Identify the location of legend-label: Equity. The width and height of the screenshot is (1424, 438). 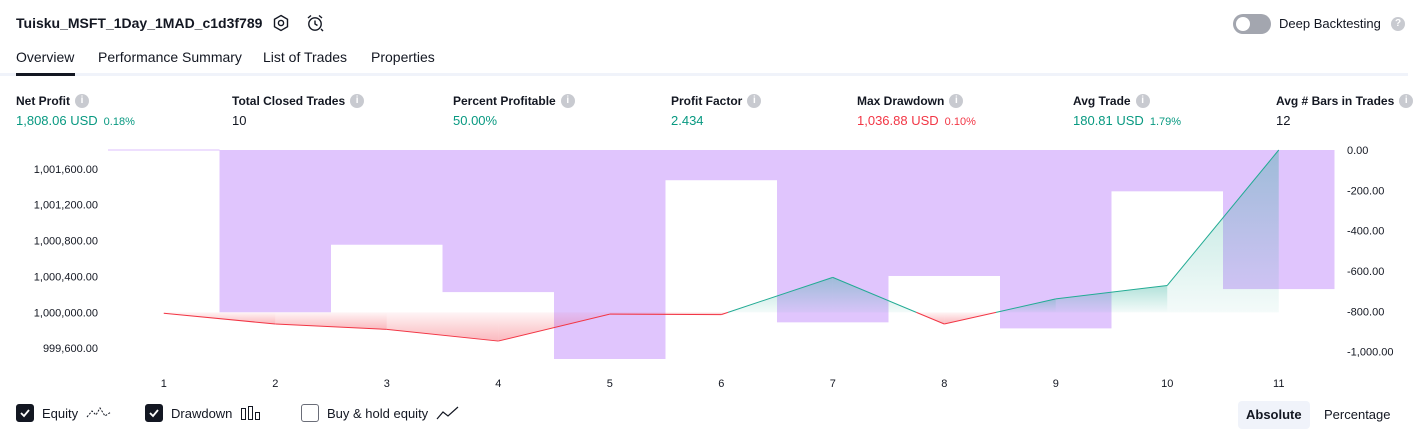
(60, 413).